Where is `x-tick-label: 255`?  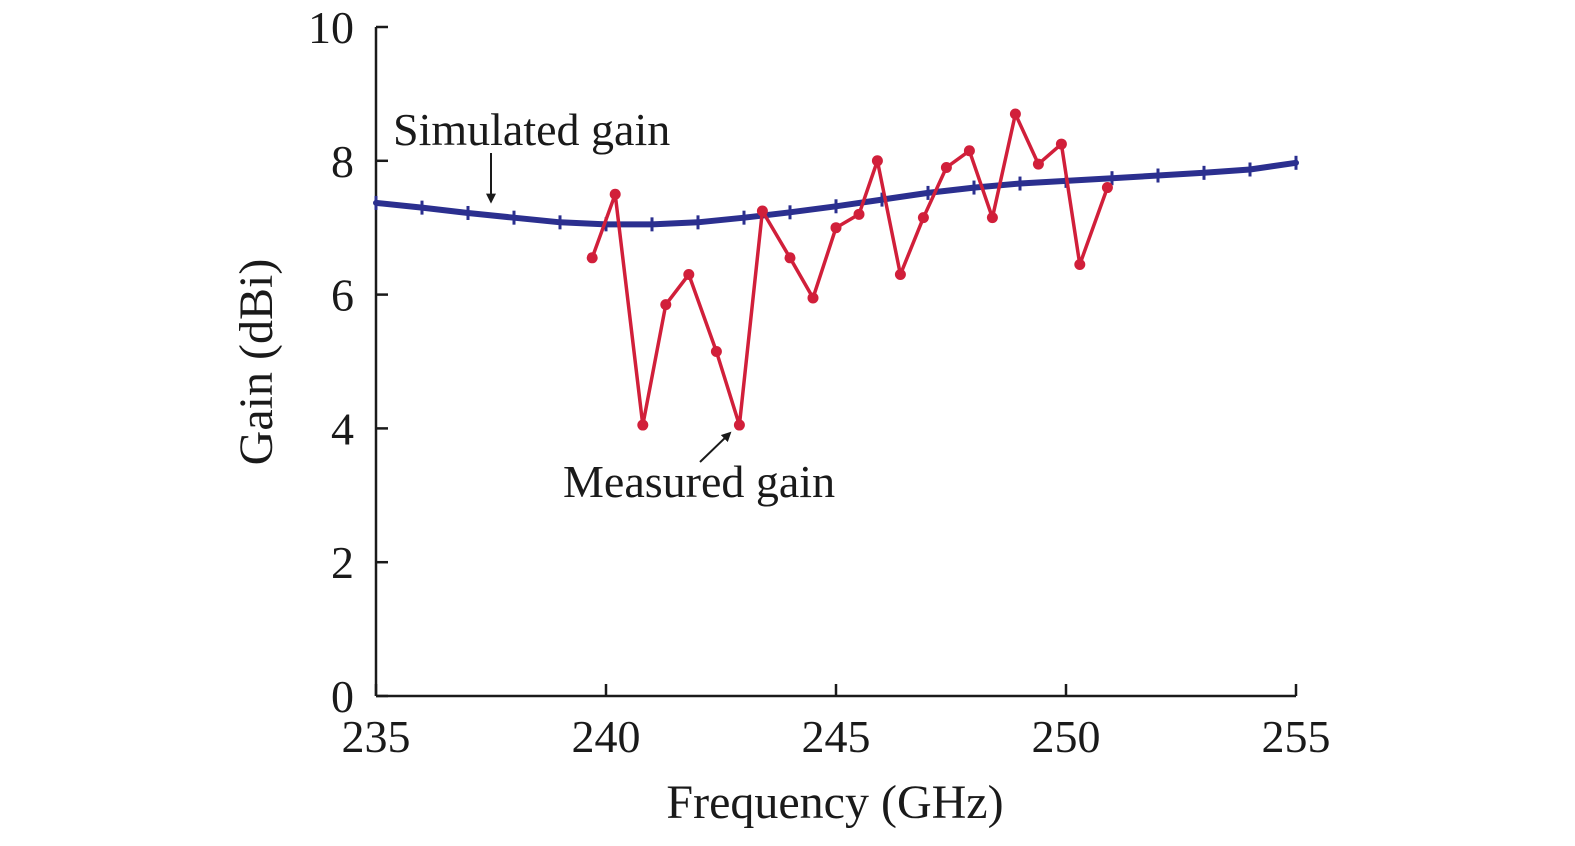 x-tick-label: 255 is located at coordinates (1296, 736).